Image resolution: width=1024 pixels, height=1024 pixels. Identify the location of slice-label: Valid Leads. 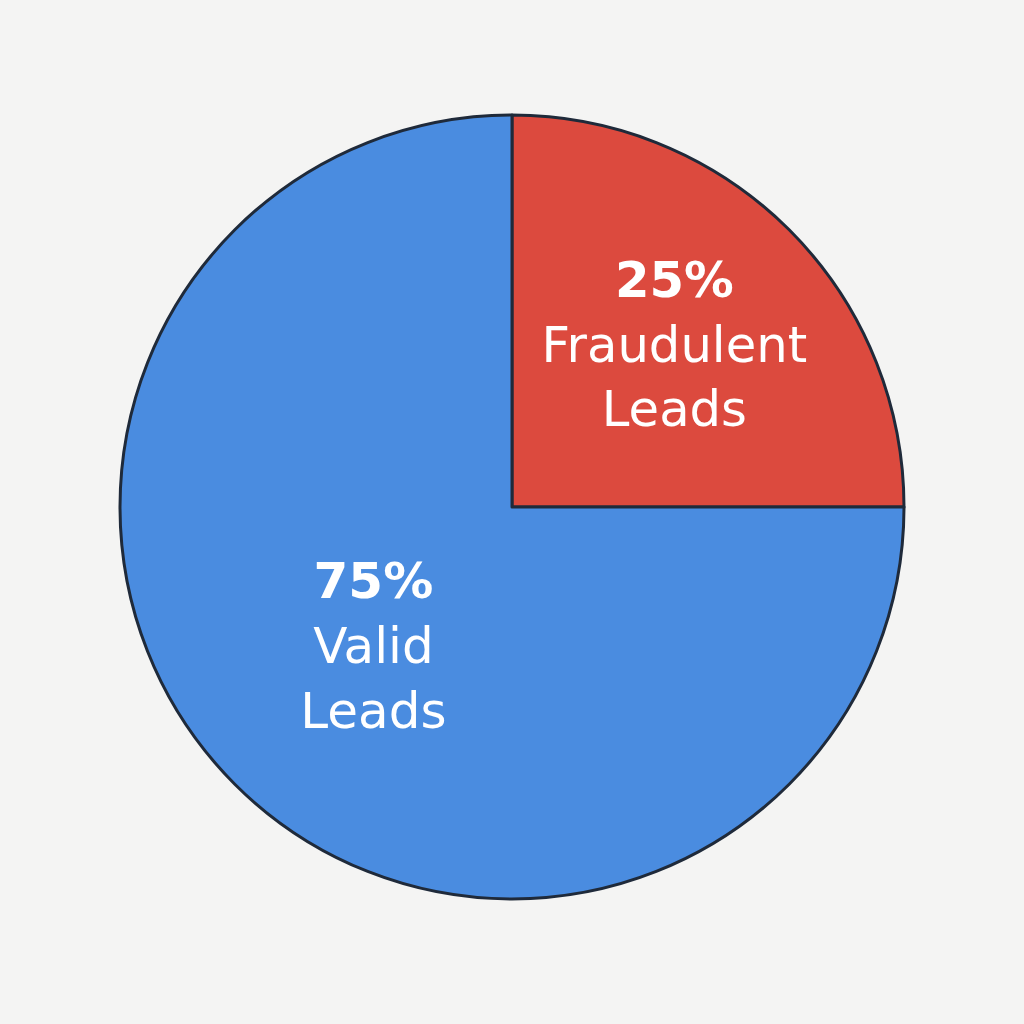
(373, 678).